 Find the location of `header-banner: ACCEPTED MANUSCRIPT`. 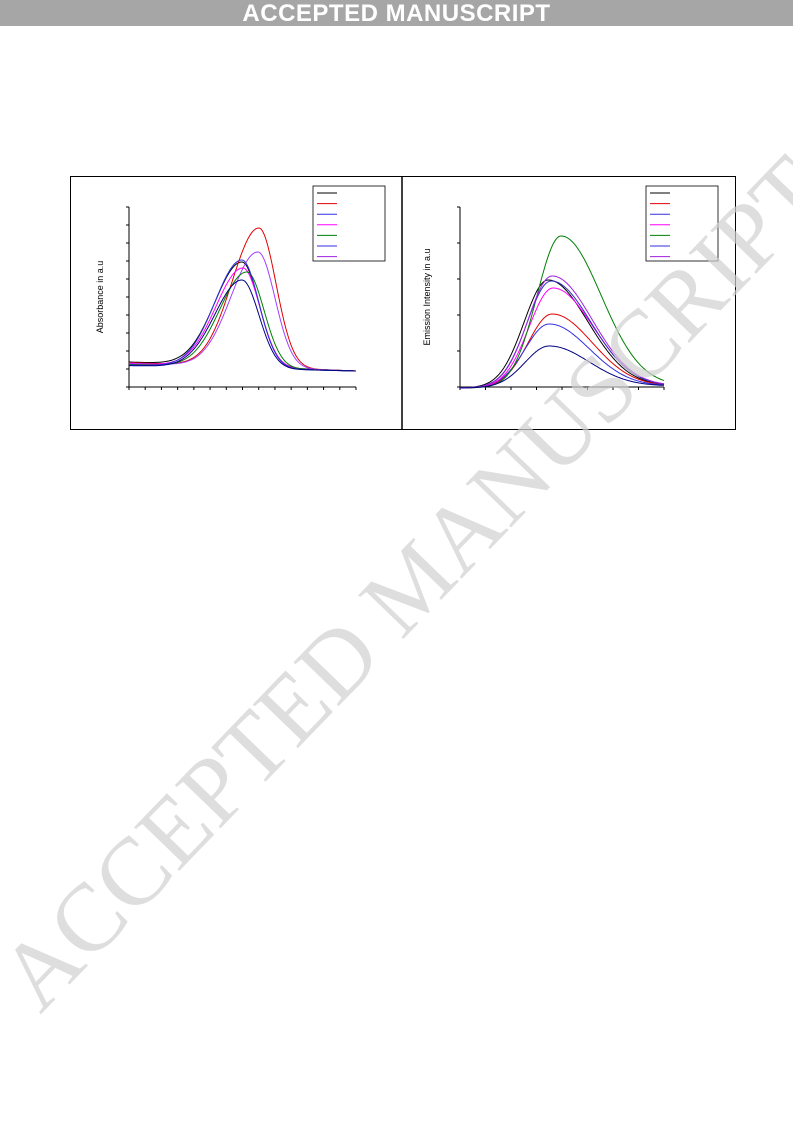

header-banner: ACCEPTED MANUSCRIPT is located at coordinates (396, 13).